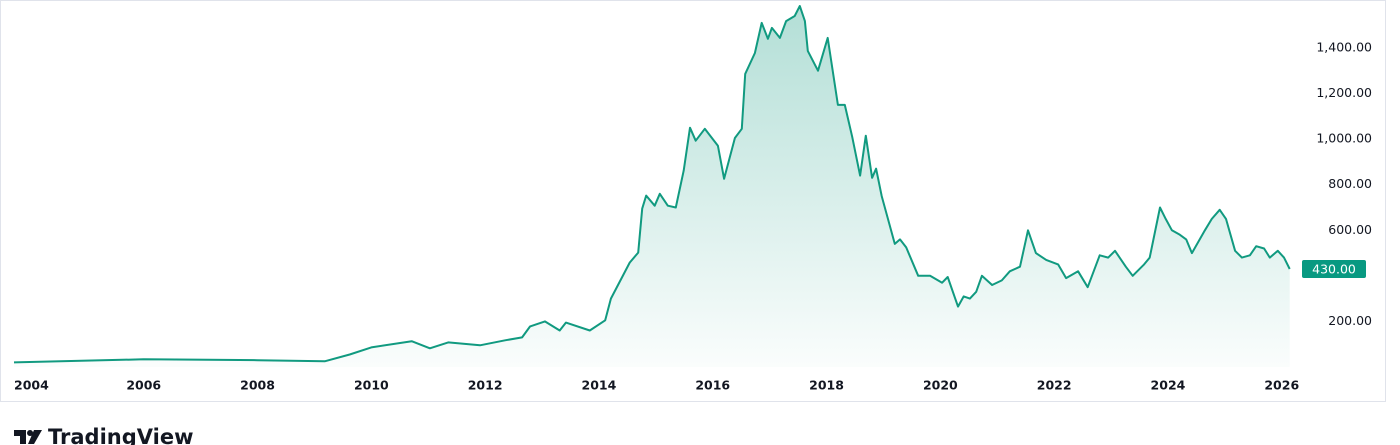  What do you see at coordinates (1350, 320) in the screenshot?
I see `y-tick-label: 200.00` at bounding box center [1350, 320].